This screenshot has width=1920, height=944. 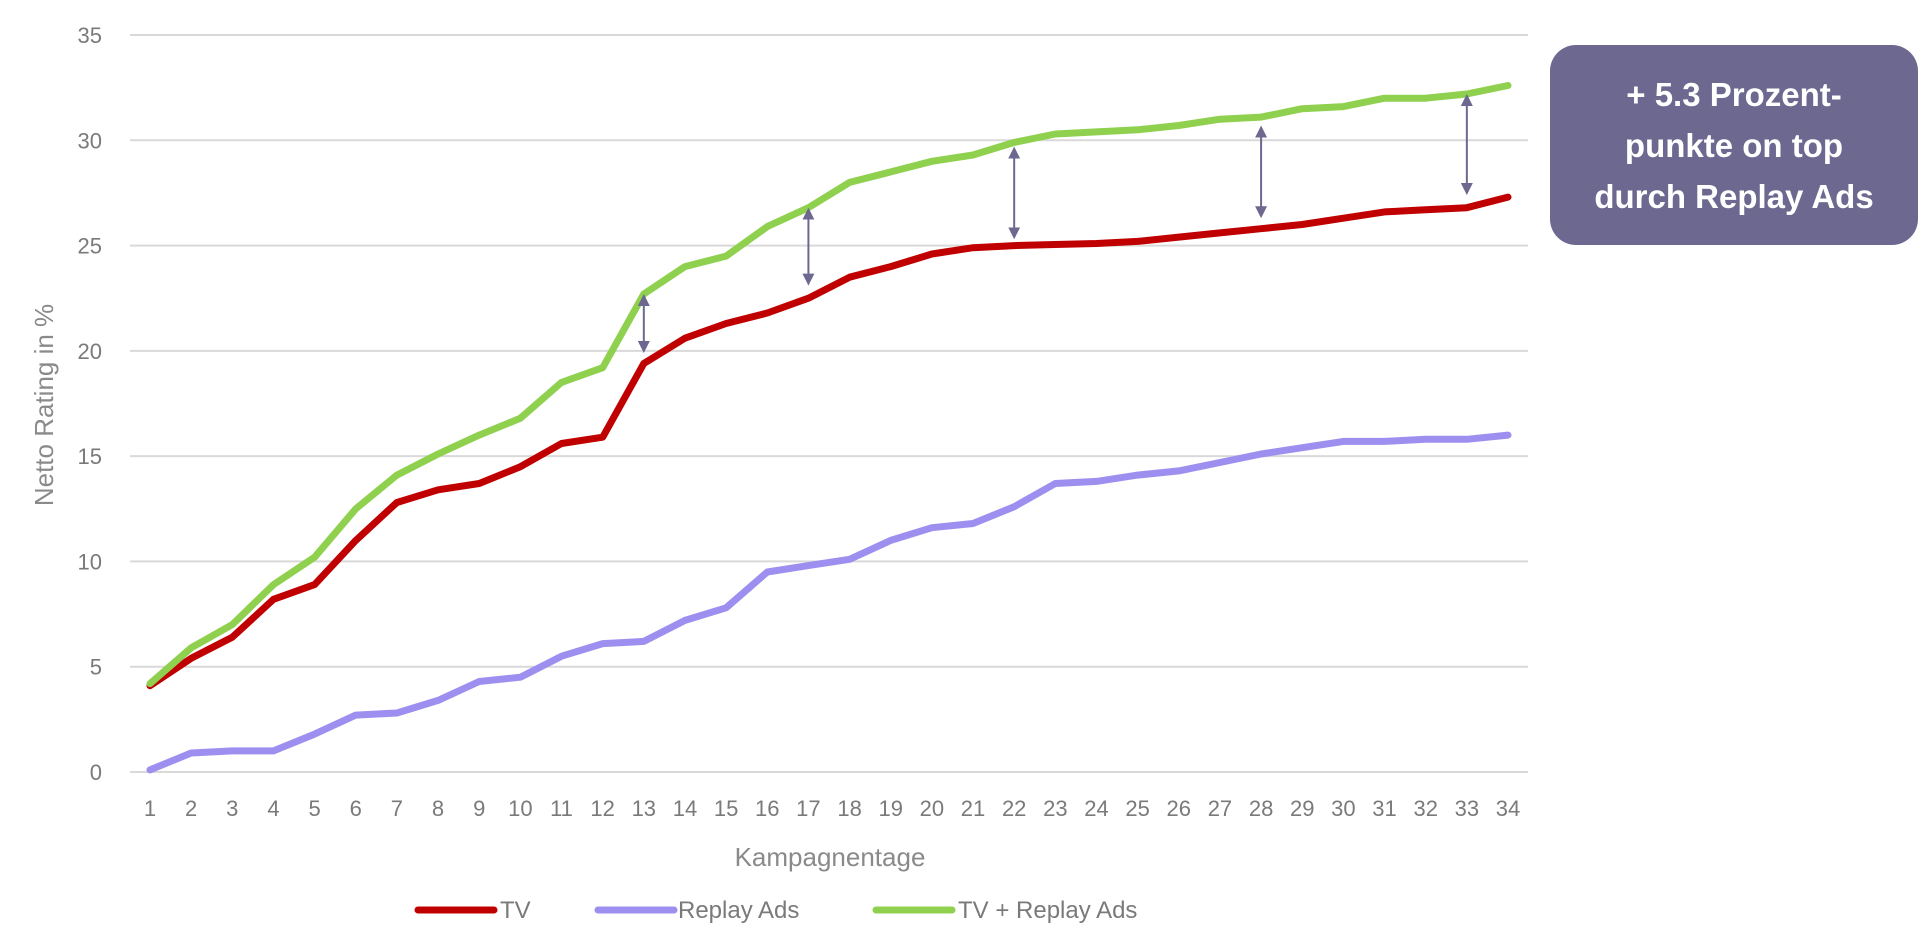 I want to click on legend-label: TV, so click(x=515, y=910).